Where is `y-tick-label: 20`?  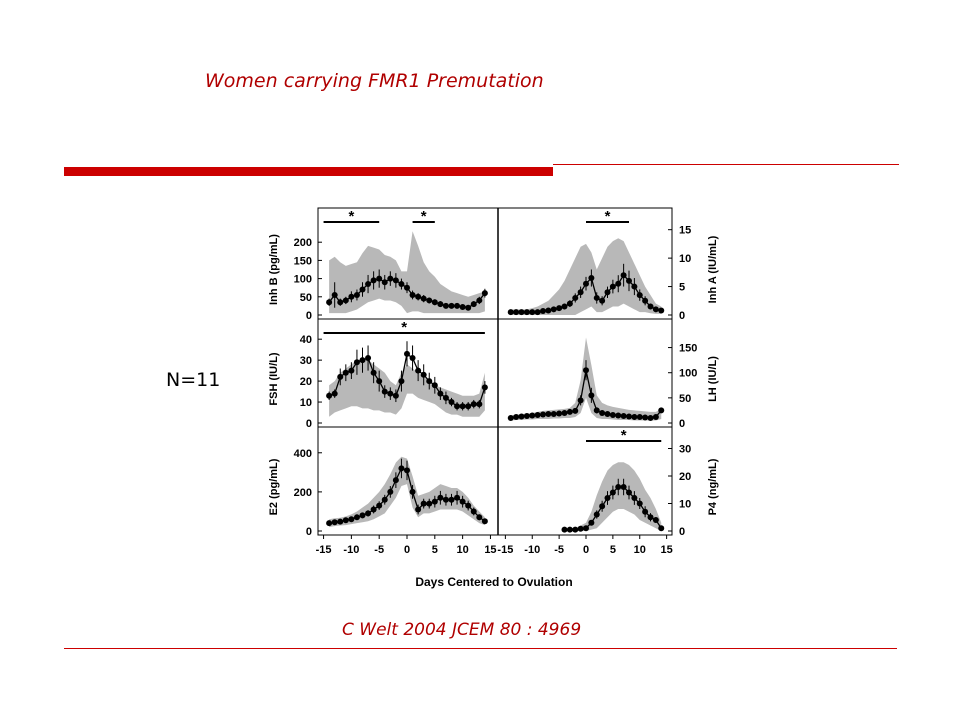 y-tick-label: 20 is located at coordinates (306, 382).